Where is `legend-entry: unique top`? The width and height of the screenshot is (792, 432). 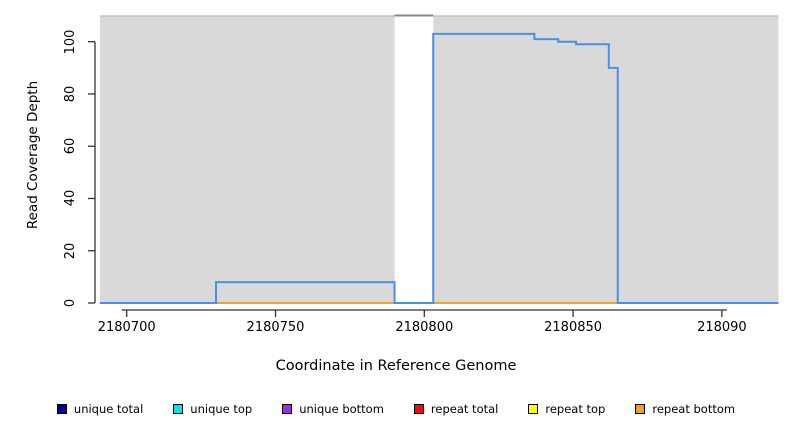
legend-entry: unique top is located at coordinates (212, 409).